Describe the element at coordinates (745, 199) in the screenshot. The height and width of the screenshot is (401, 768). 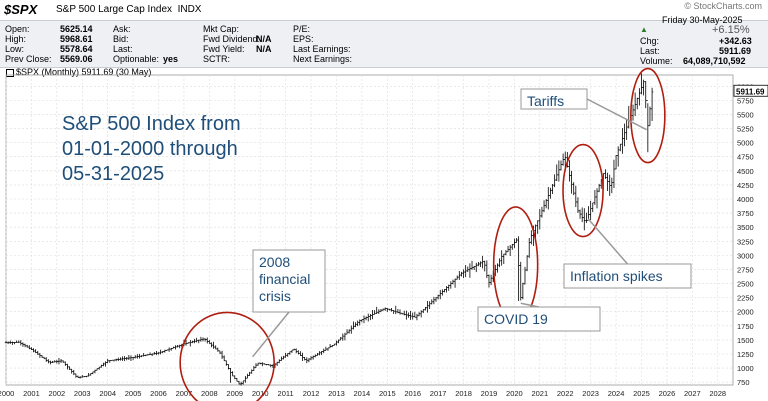
I see `y-tick-label: 4000` at that location.